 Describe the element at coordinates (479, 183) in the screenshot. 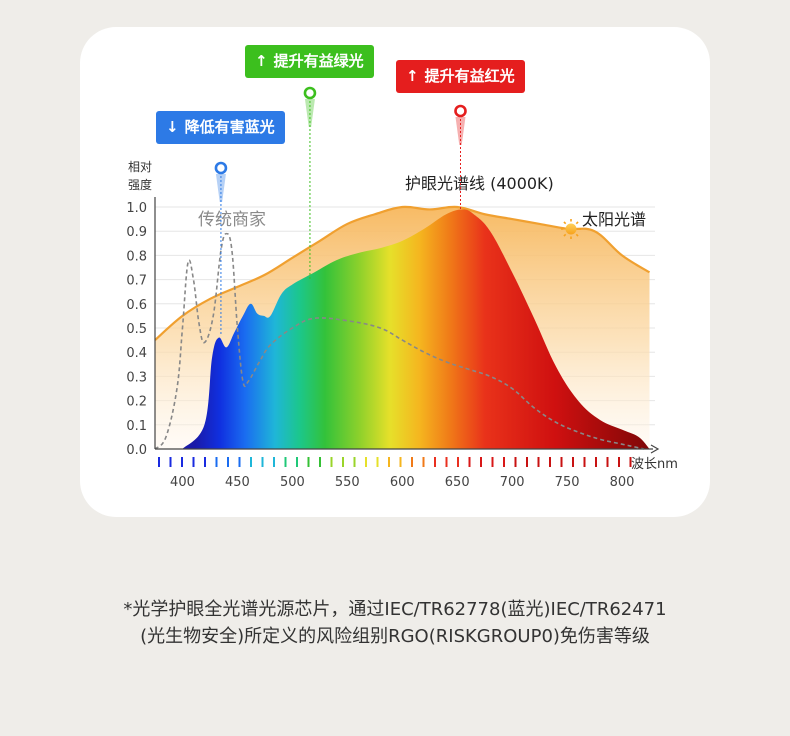

I see `eye-spectrum-label: 护眼光谱线 (4000K)` at that location.